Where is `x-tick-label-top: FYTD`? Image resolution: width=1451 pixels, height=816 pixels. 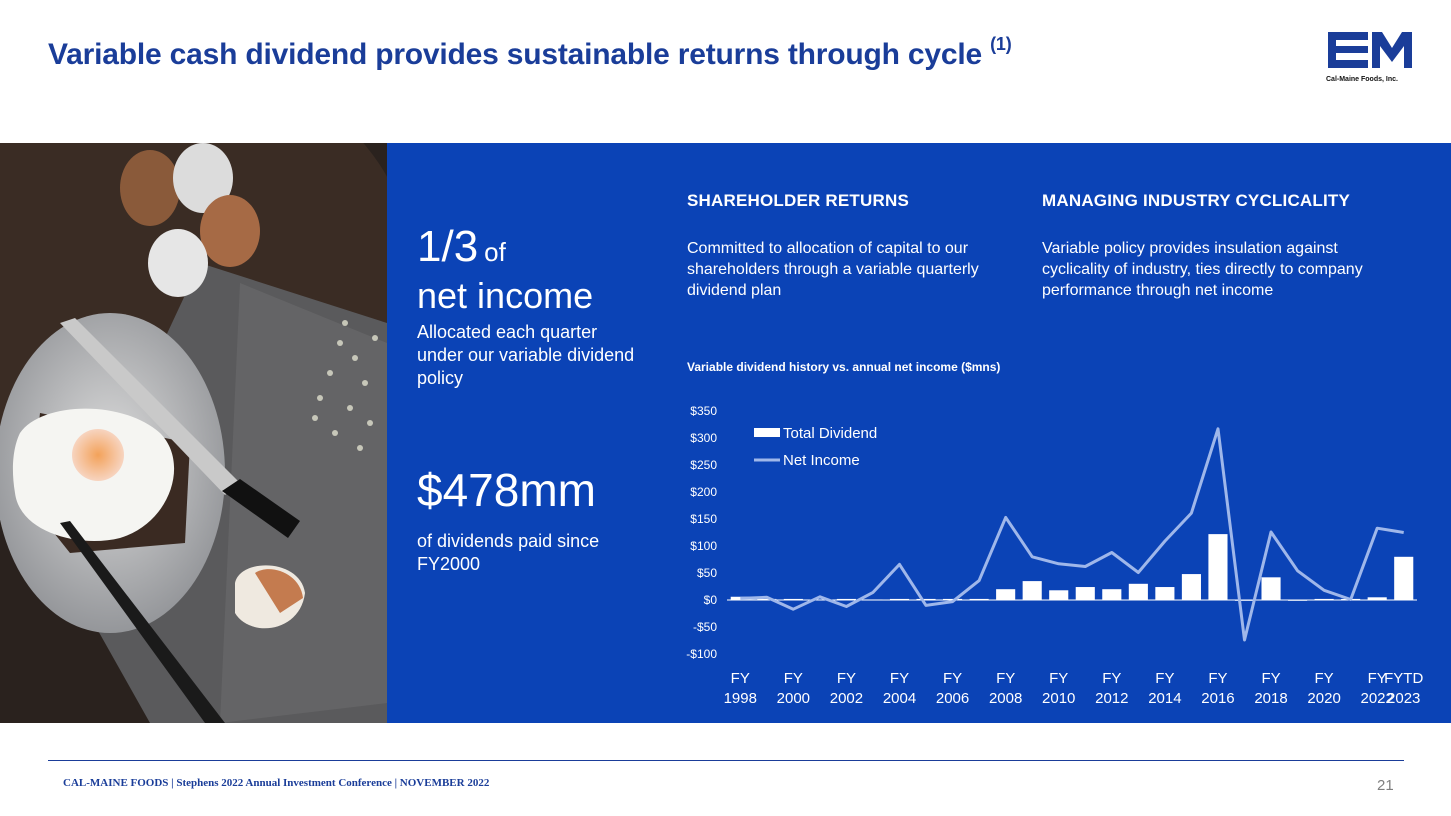 x-tick-label-top: FYTD is located at coordinates (1403, 678).